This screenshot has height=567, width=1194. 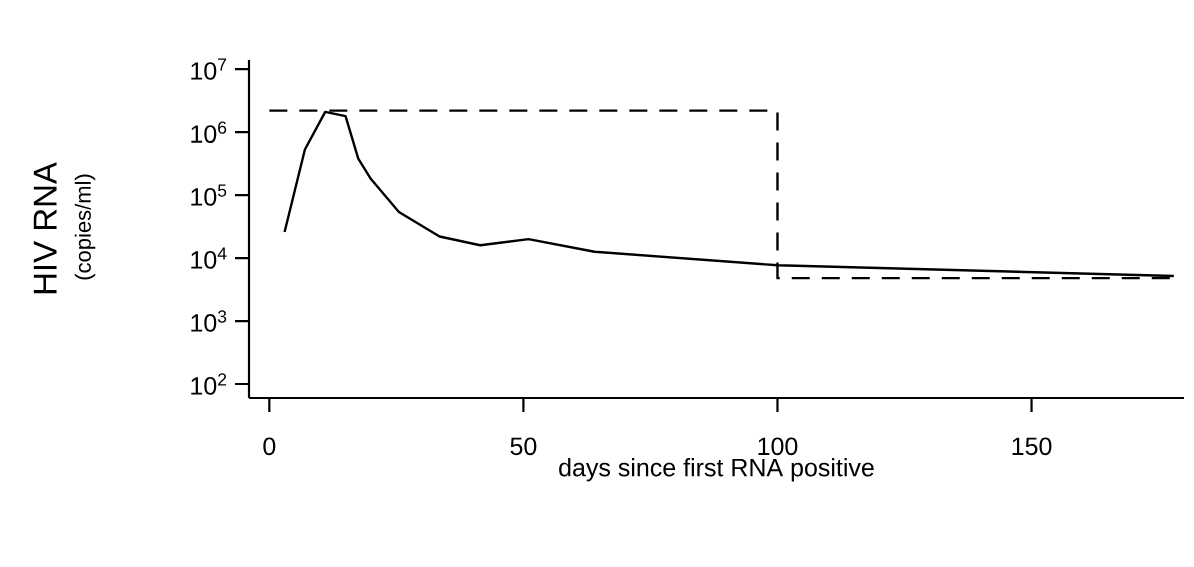 What do you see at coordinates (209, 132) in the screenshot?
I see `y-tick-label: 10$^{6}$` at bounding box center [209, 132].